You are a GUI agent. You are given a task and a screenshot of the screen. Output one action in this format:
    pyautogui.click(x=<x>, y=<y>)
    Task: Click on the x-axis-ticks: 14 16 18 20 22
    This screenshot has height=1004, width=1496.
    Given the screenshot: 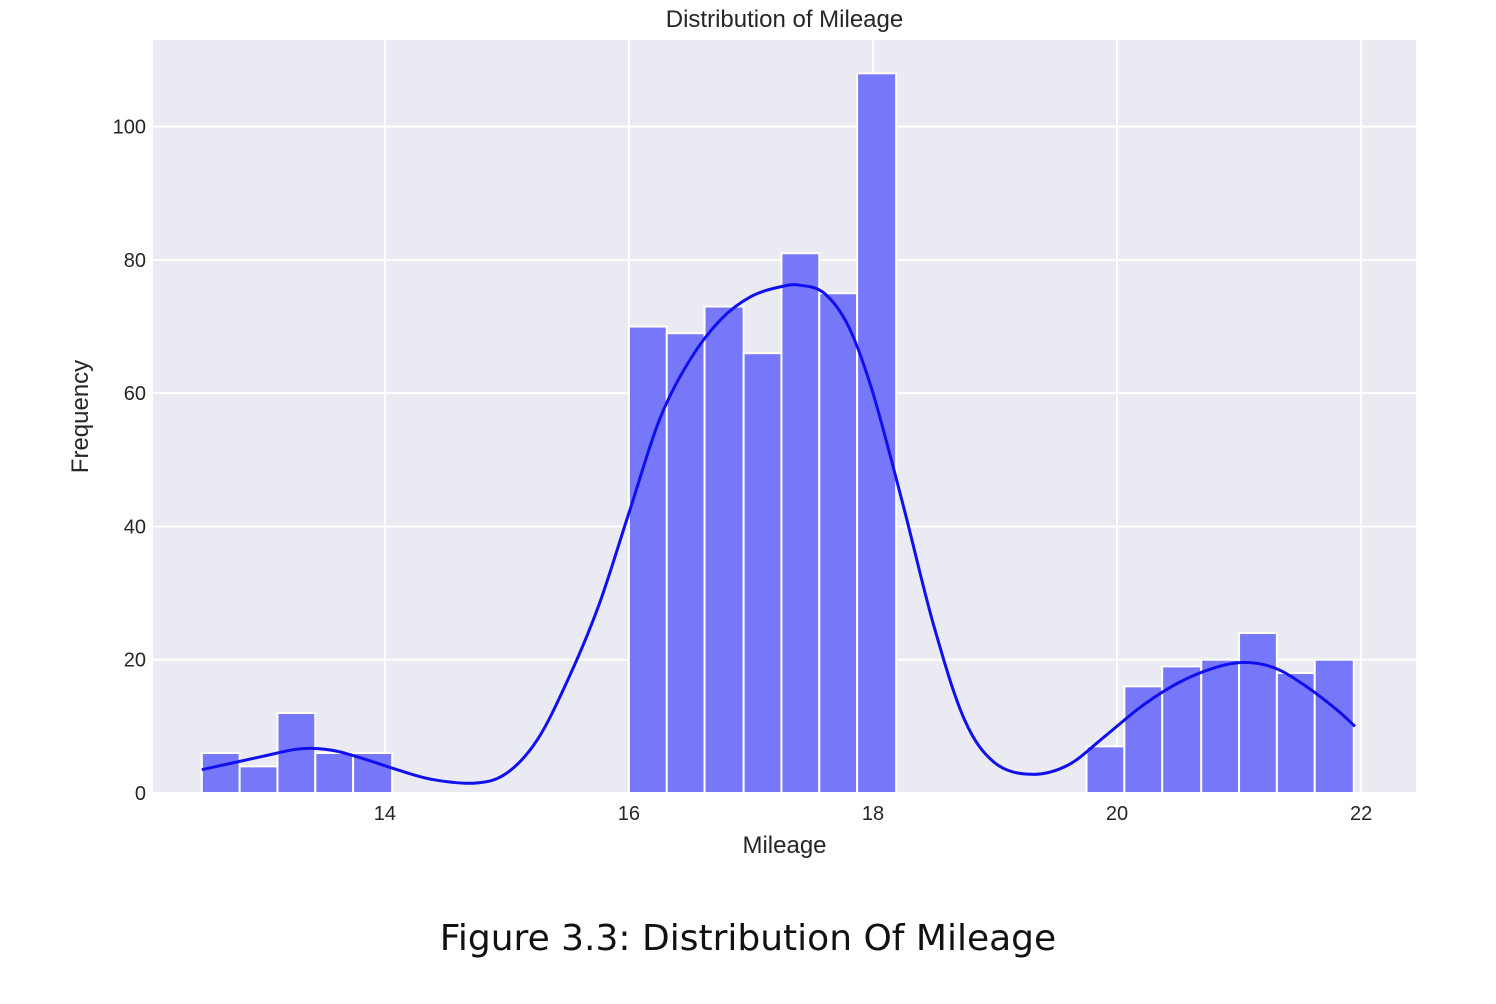 What is the action you would take?
    pyautogui.click(x=873, y=814)
    